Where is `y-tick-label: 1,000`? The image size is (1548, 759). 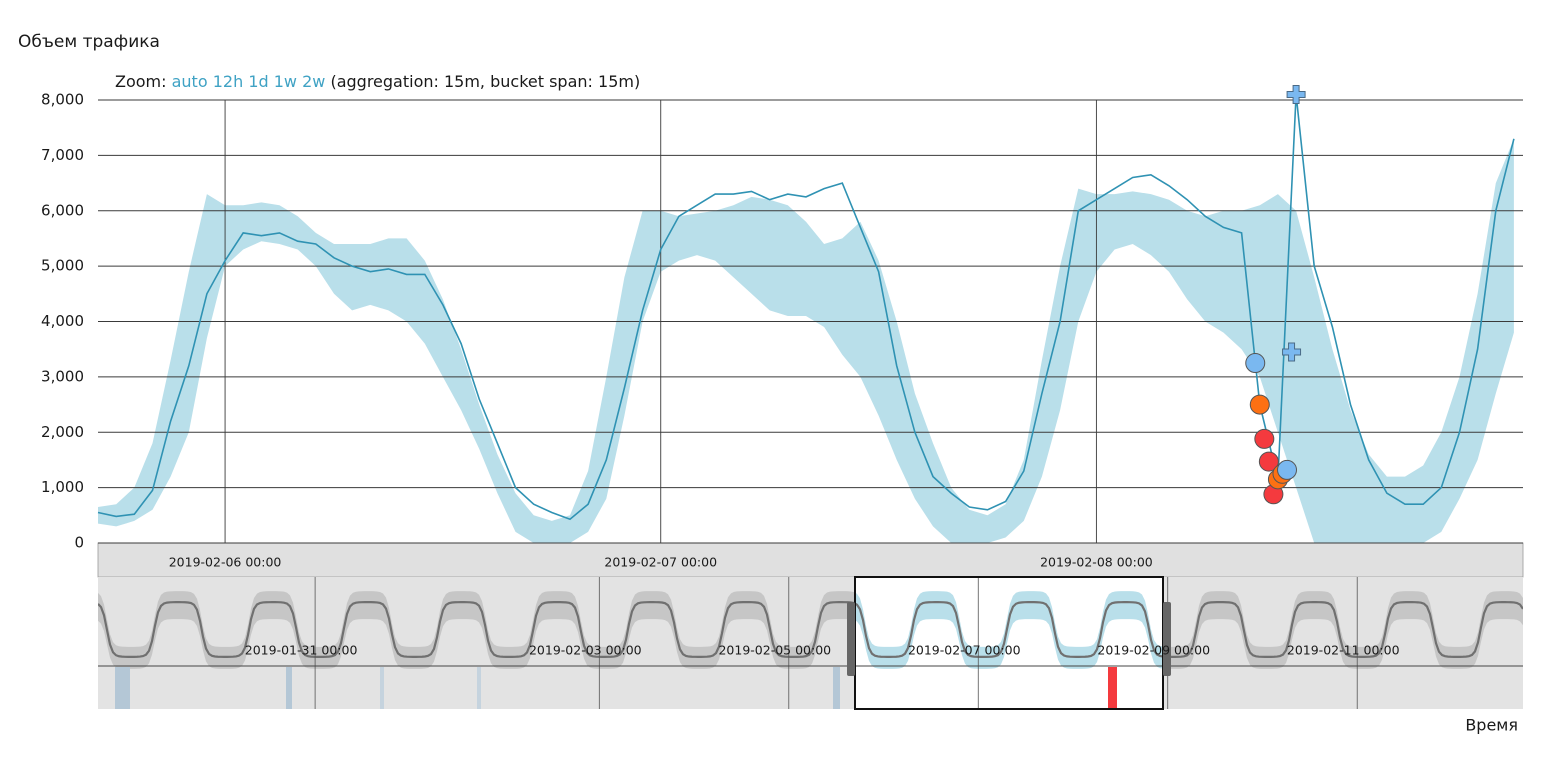 y-tick-label: 1,000 is located at coordinates (62, 487).